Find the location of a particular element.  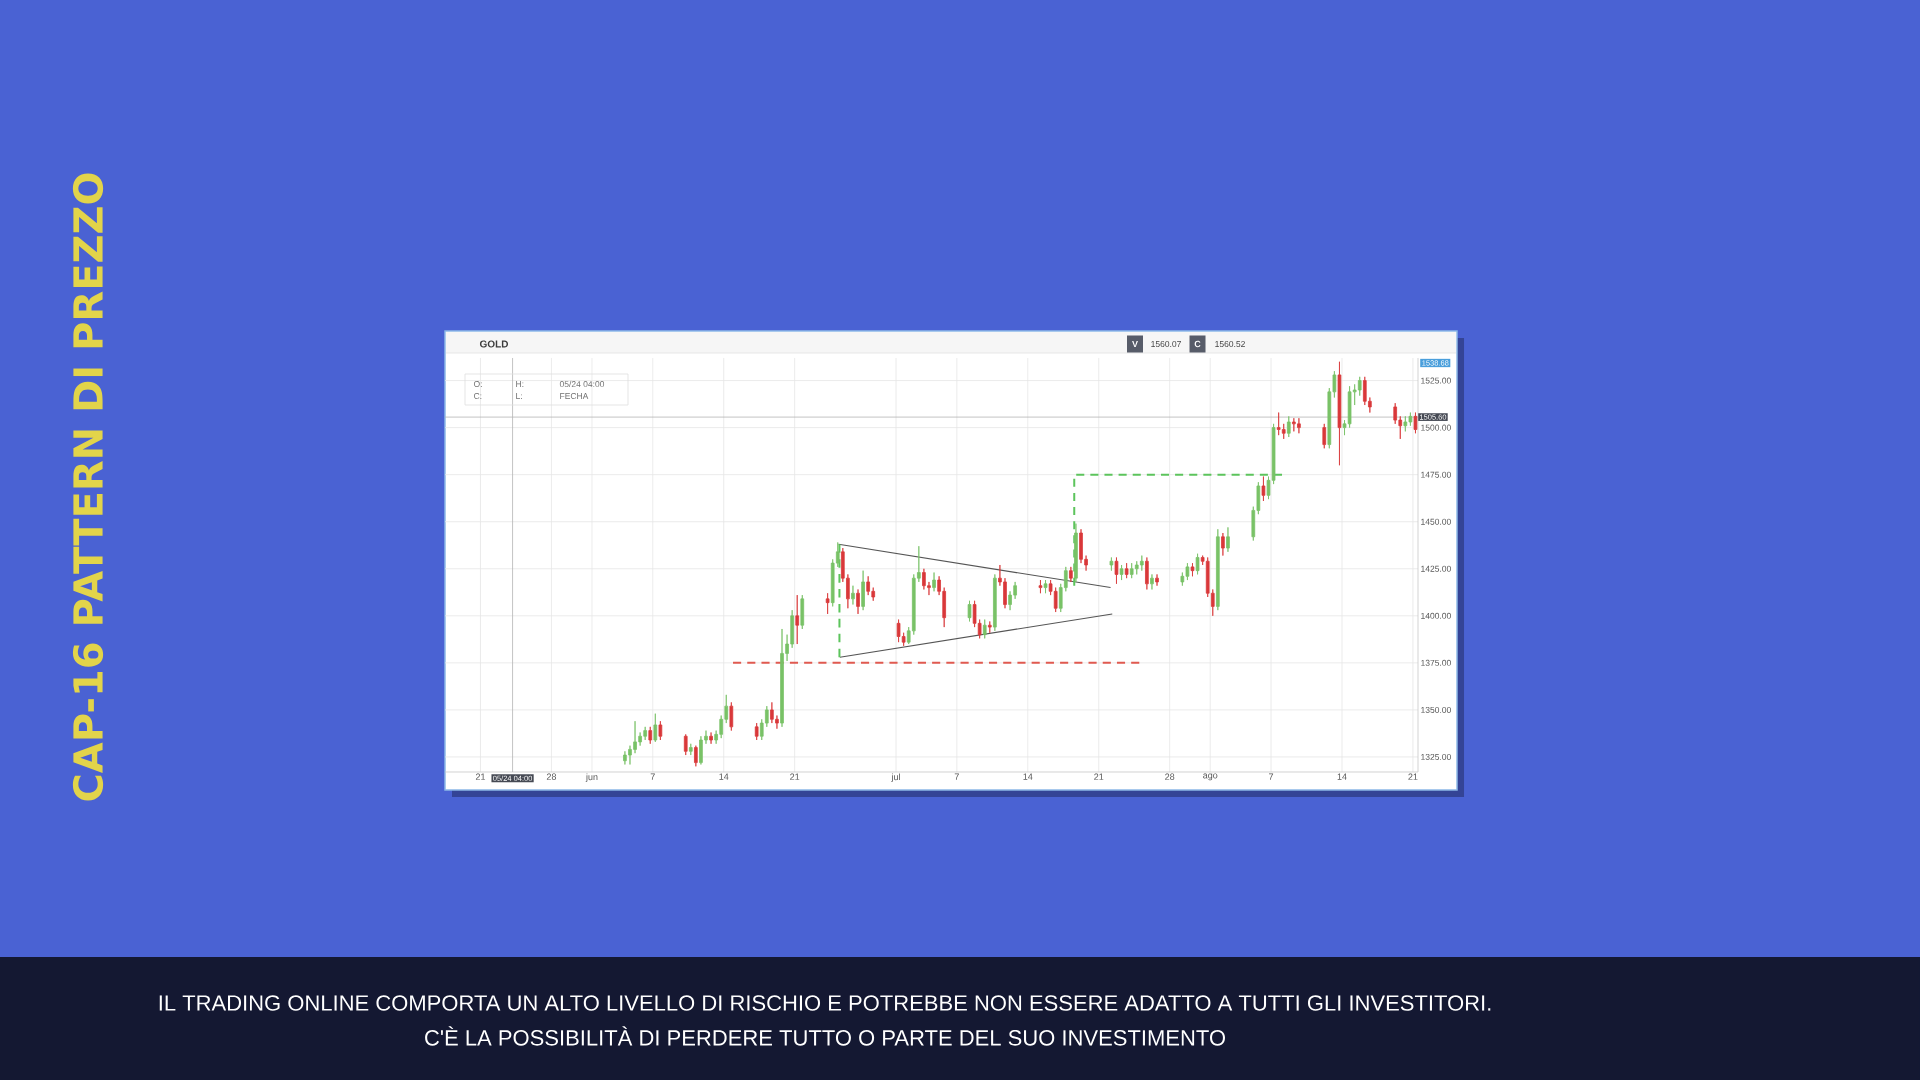

x-tick-label: jul is located at coordinates (895, 777).